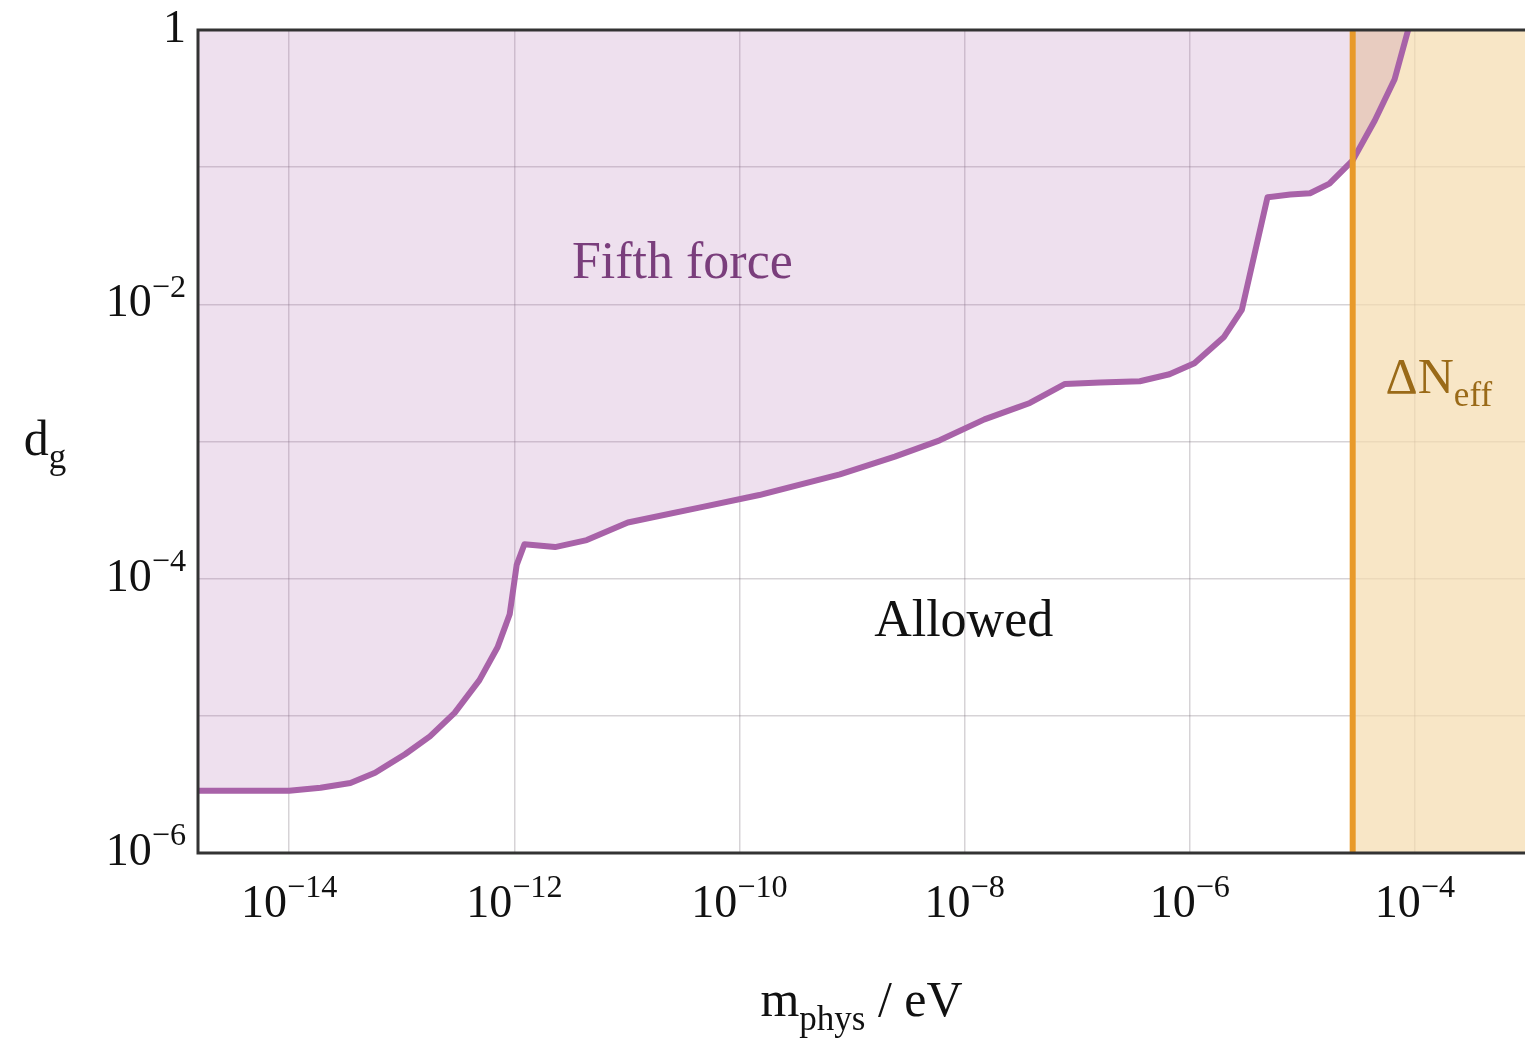 The height and width of the screenshot is (1041, 1525). Describe the element at coordinates (174, 27) in the screenshot. I see `y-tick-label: 1` at that location.